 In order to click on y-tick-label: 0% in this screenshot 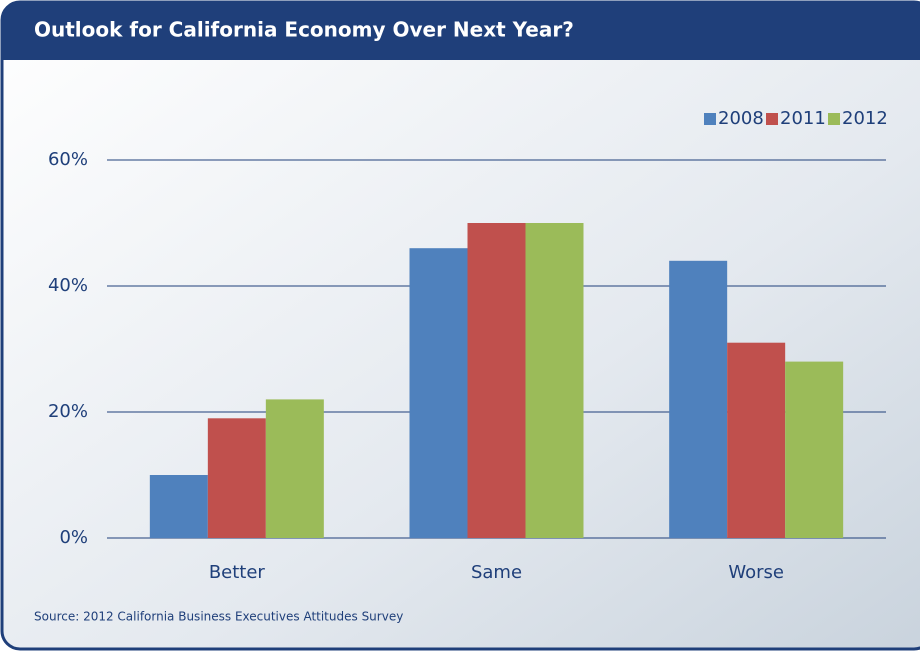, I will do `click(73, 537)`.